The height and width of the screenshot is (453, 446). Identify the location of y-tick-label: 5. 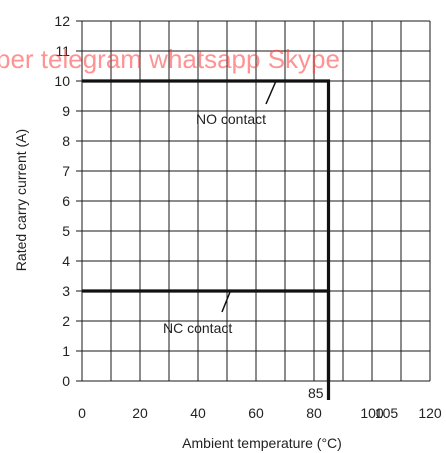
(66, 231).